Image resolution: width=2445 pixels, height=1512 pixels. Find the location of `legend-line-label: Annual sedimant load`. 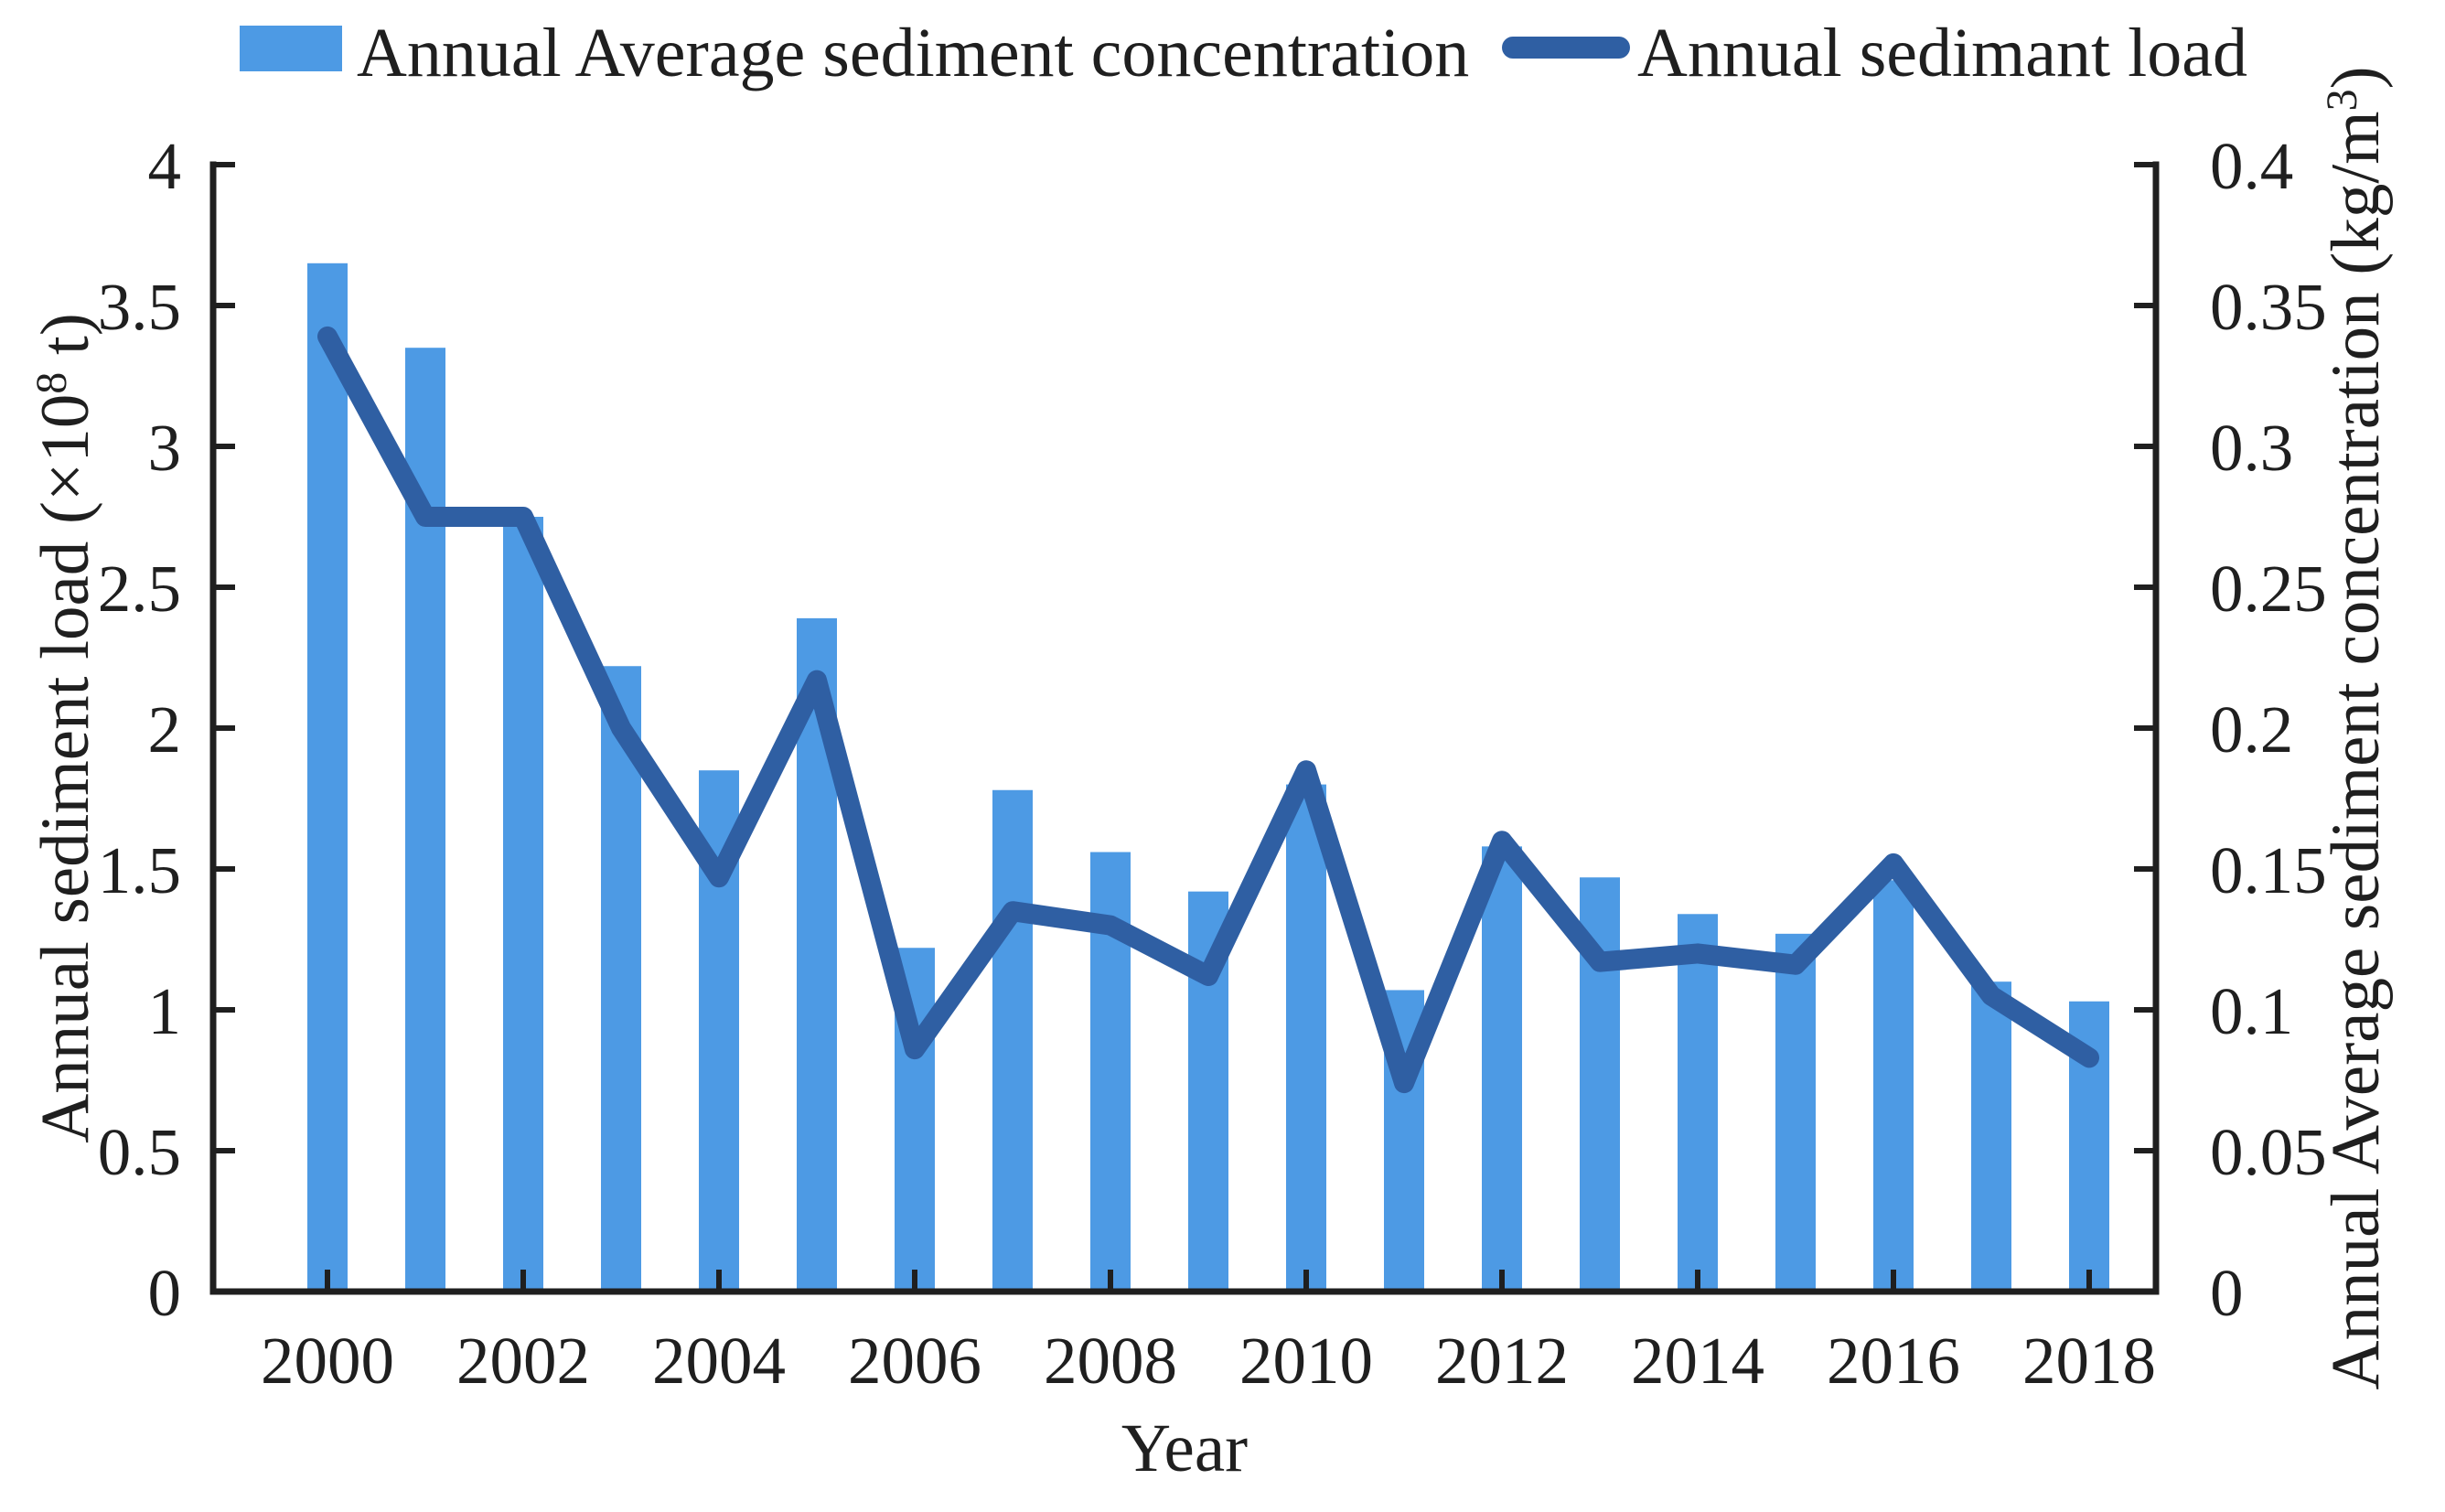

legend-line-label: Annual sedimant load is located at coordinates (1942, 53).